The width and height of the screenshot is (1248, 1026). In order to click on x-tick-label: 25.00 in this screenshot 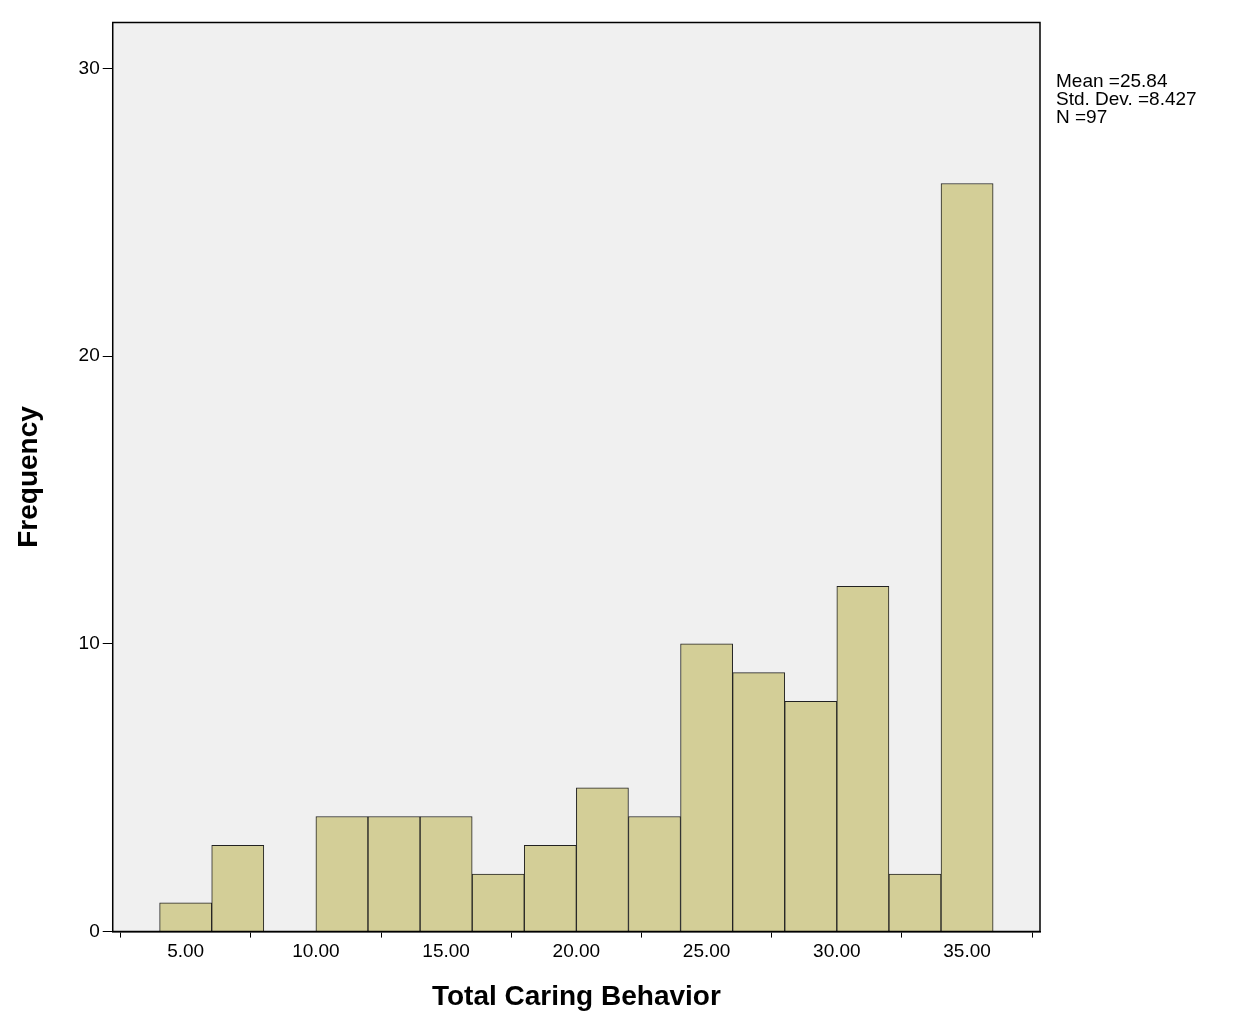, I will do `click(706, 951)`.